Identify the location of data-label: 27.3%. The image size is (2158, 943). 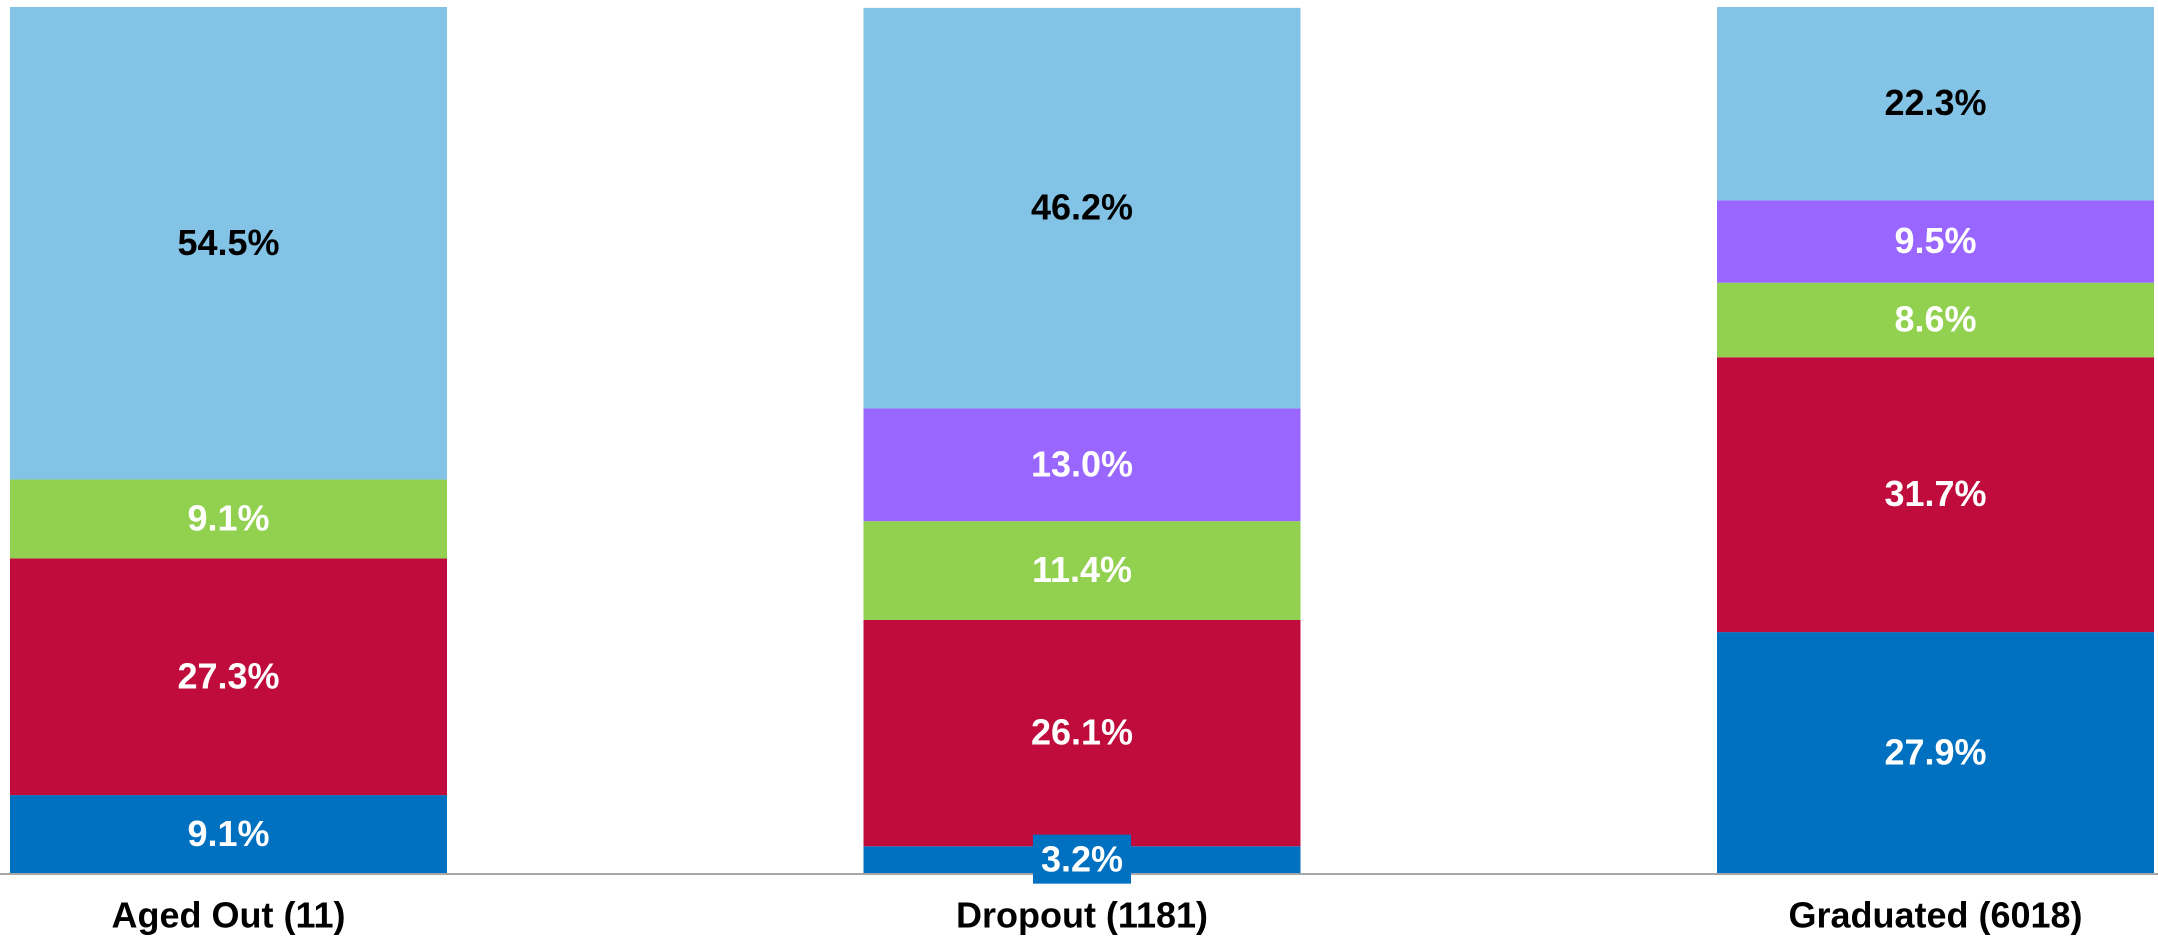
(228, 675).